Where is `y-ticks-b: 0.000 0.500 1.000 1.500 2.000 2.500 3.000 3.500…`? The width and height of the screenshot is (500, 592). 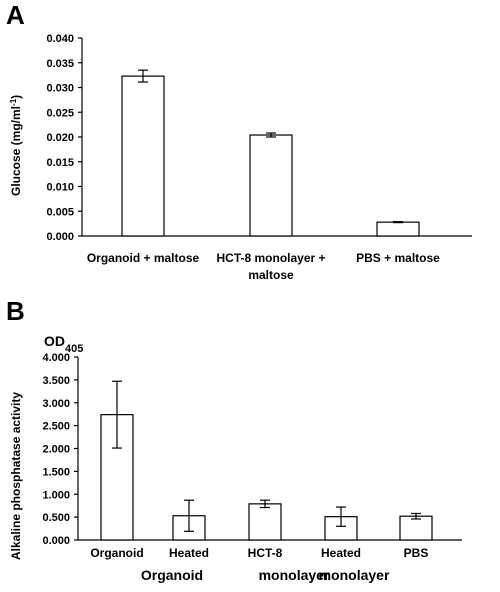
y-ticks-b: 0.000 0.500 1.000 1.500 2.000 2.500 3.000 3.500… is located at coordinates (60, 449).